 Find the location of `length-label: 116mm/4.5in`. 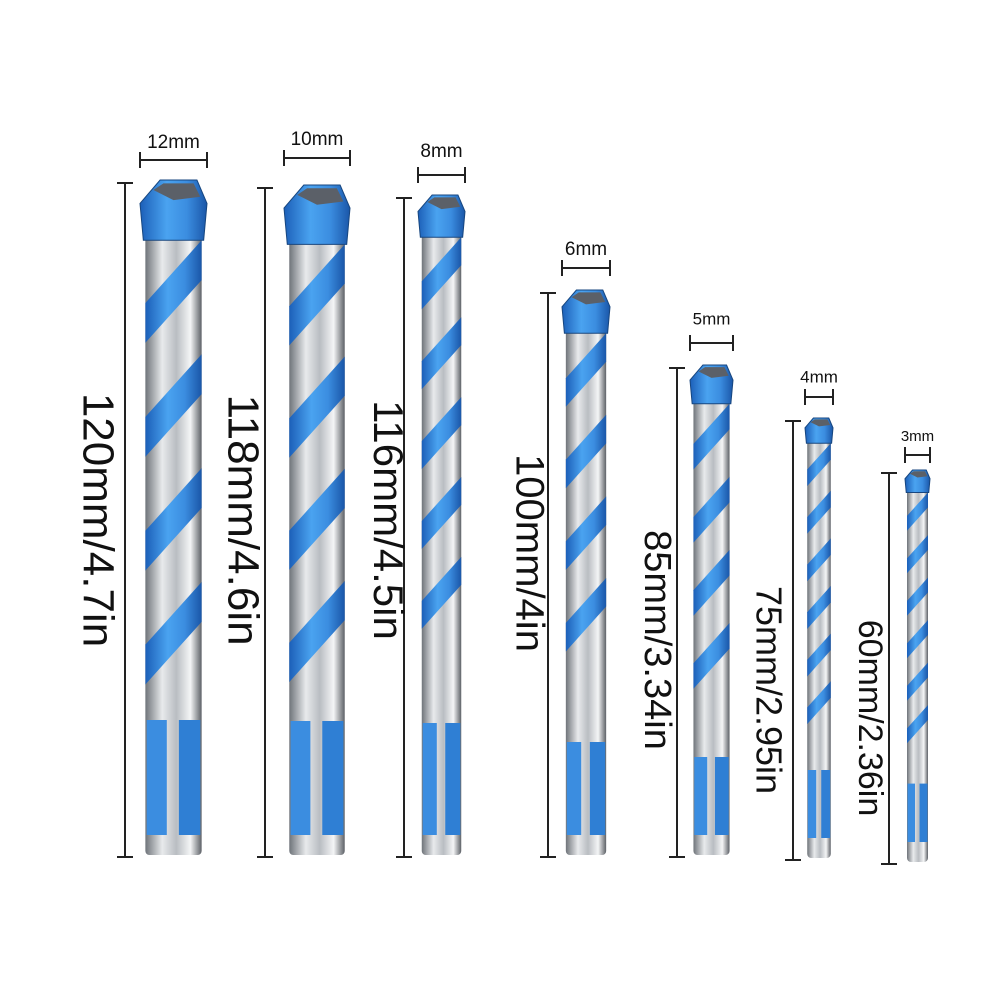

length-label: 116mm/4.5in is located at coordinates (388, 520).